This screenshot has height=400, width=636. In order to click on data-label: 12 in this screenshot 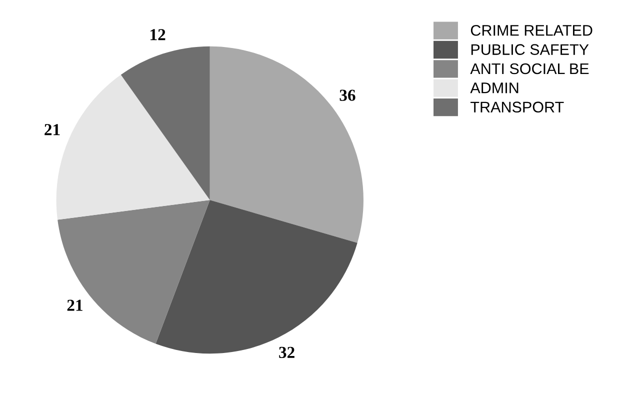, I will do `click(158, 34)`.